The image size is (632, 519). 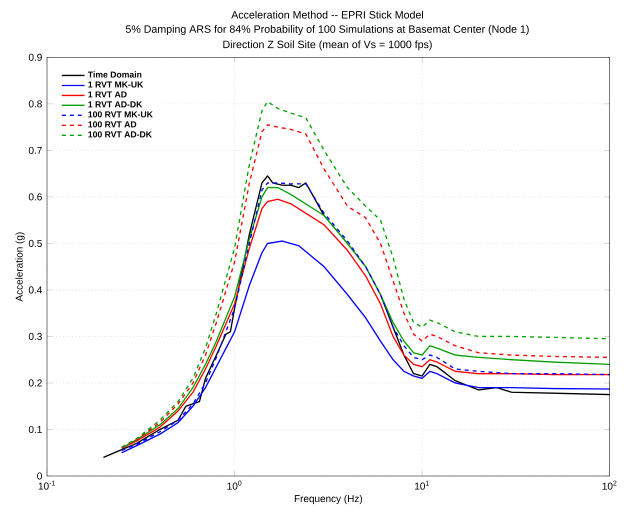 What do you see at coordinates (46, 485) in the screenshot?
I see `x-tick-label: 10$^{-1}$` at bounding box center [46, 485].